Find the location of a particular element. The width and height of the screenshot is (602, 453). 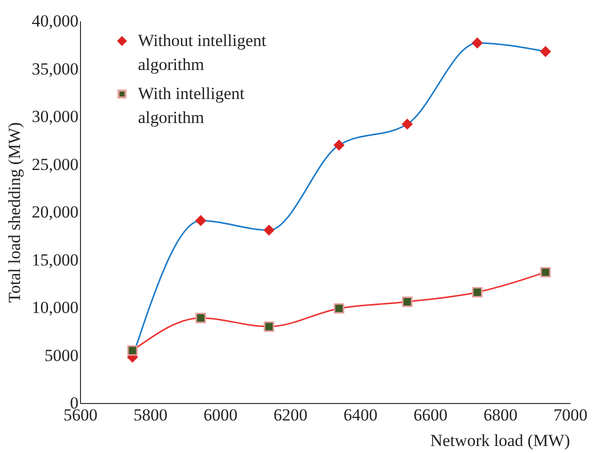

legend-label: Without intelligent algorithm is located at coordinates (202, 52).